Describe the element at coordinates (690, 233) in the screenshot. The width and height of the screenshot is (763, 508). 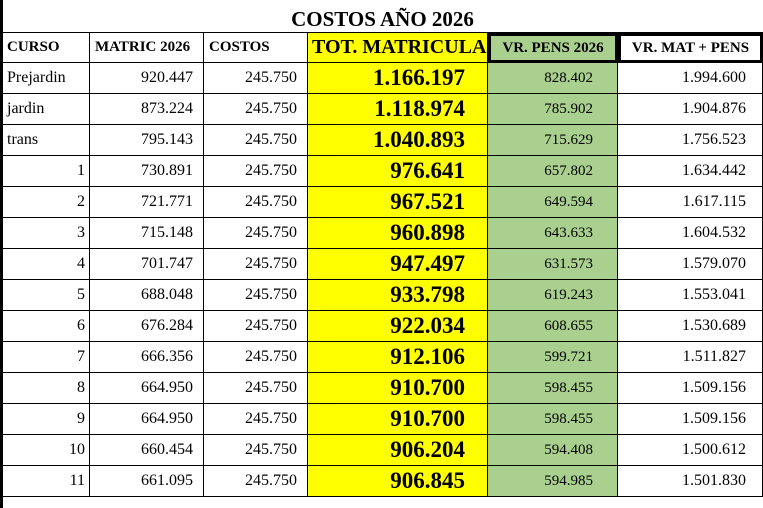
I see `cell-vr-mat-pens: 1.604.532` at that location.